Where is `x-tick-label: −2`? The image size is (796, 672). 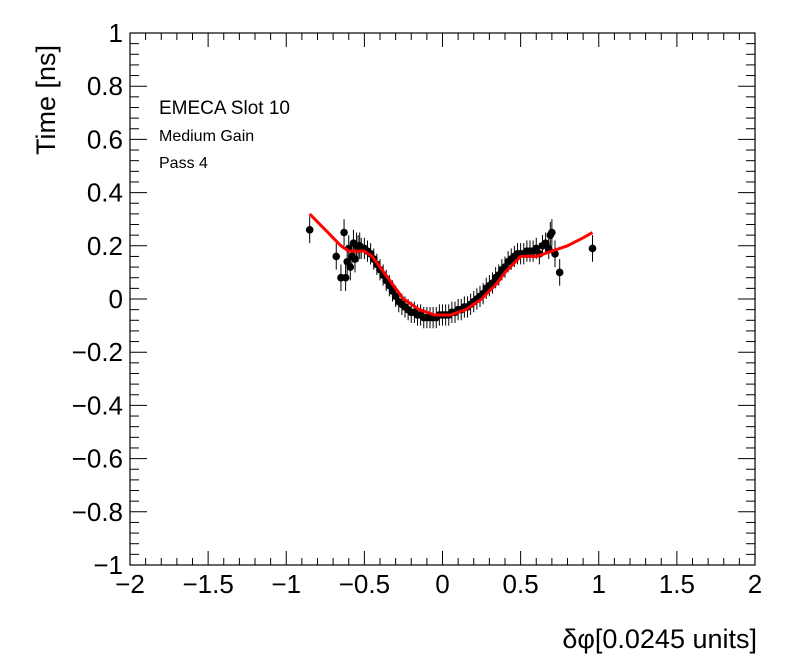
x-tick-label: −2 is located at coordinates (130, 584).